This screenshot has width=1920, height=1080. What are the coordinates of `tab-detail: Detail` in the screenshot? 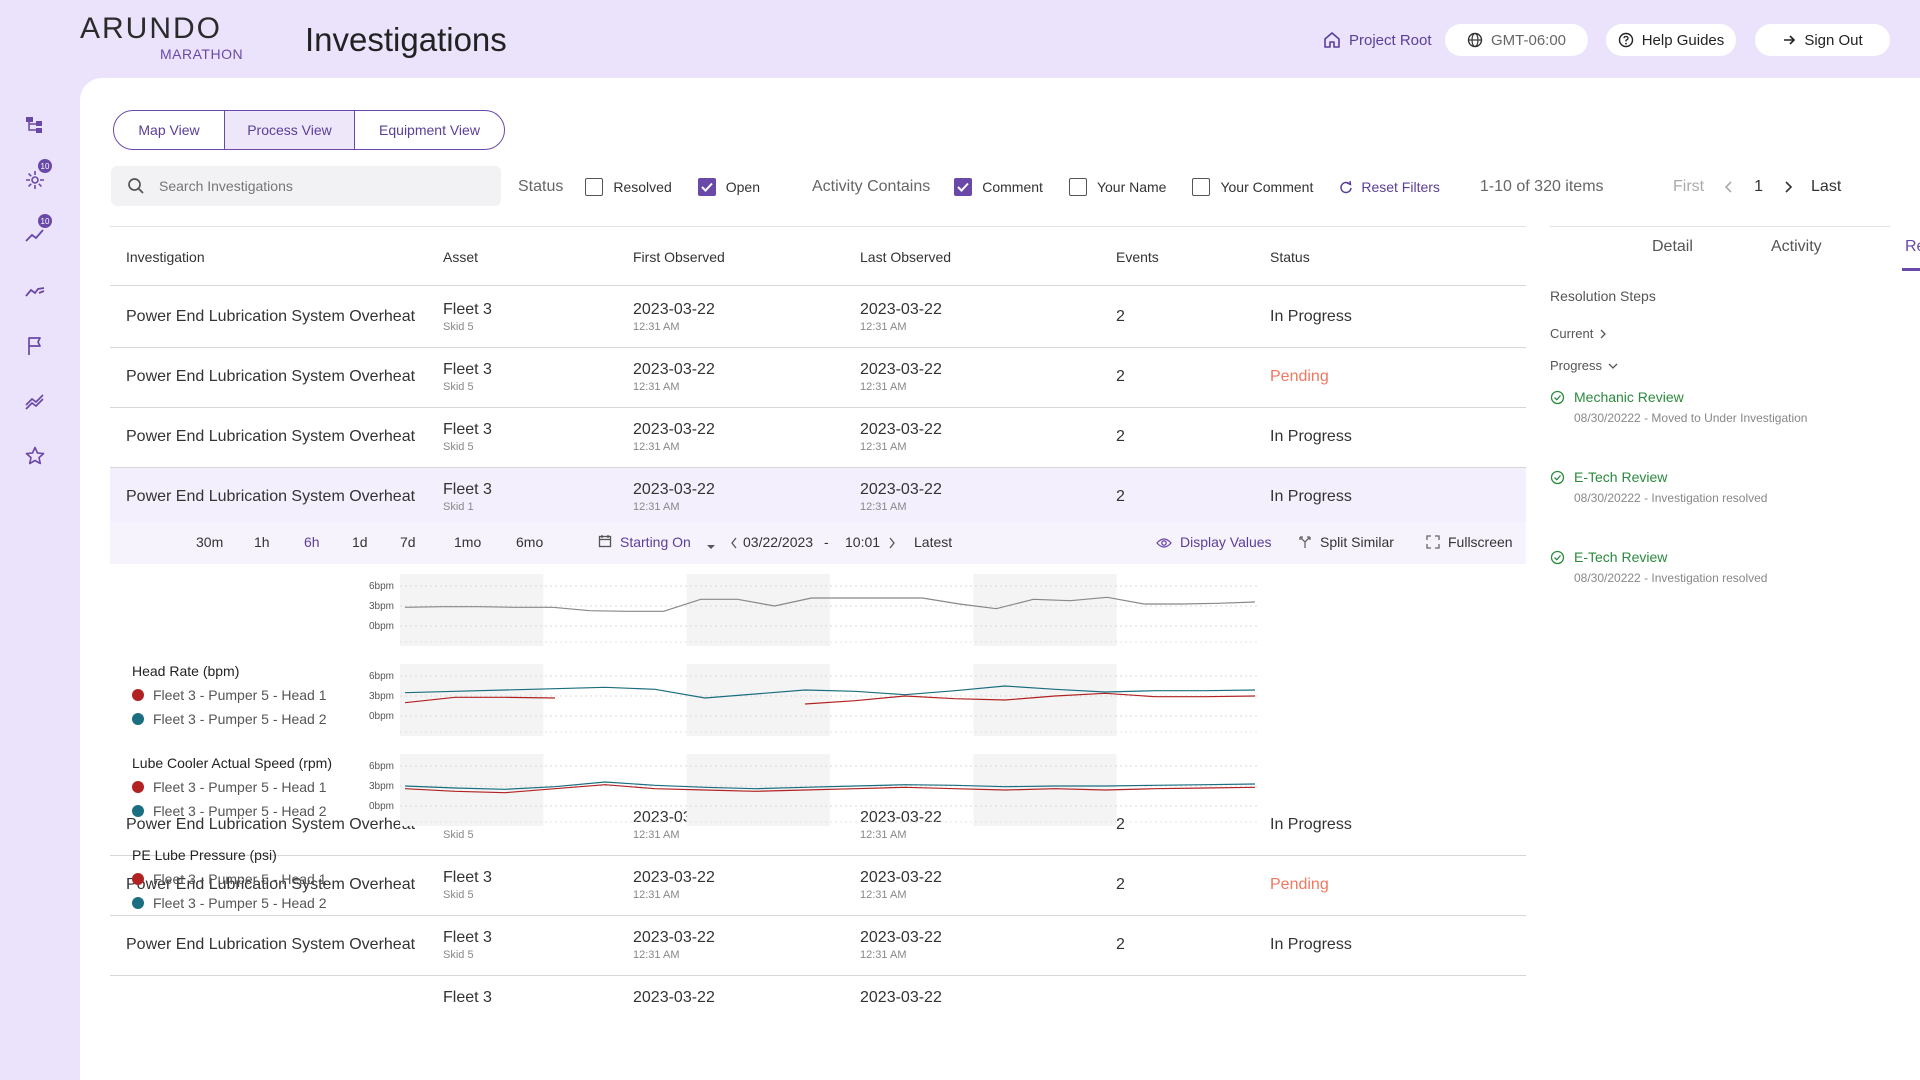 It's located at (1672, 246).